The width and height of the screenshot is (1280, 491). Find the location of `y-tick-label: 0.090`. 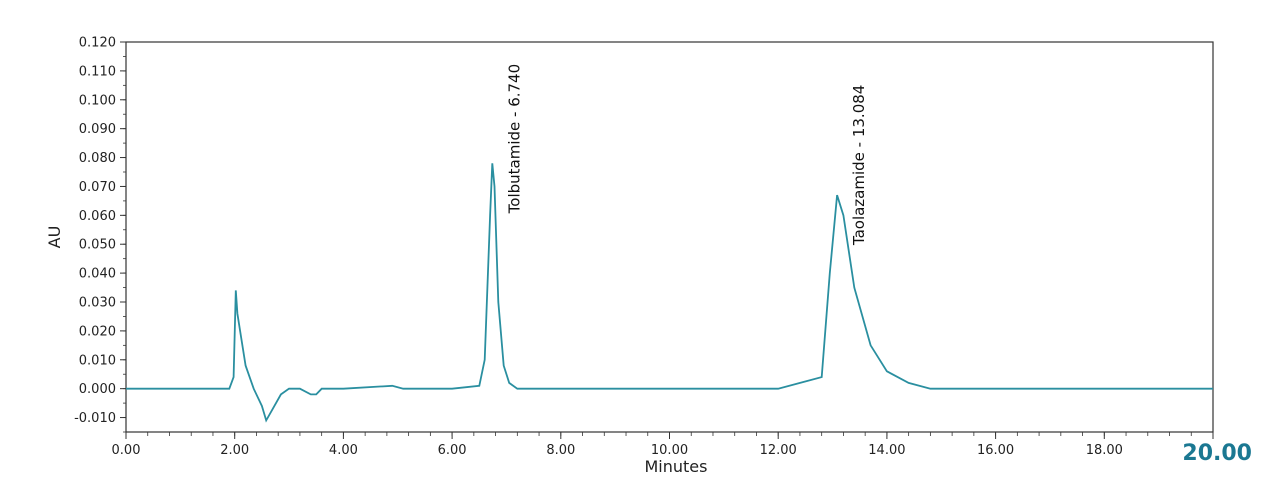

y-tick-label: 0.090 is located at coordinates (97, 129).